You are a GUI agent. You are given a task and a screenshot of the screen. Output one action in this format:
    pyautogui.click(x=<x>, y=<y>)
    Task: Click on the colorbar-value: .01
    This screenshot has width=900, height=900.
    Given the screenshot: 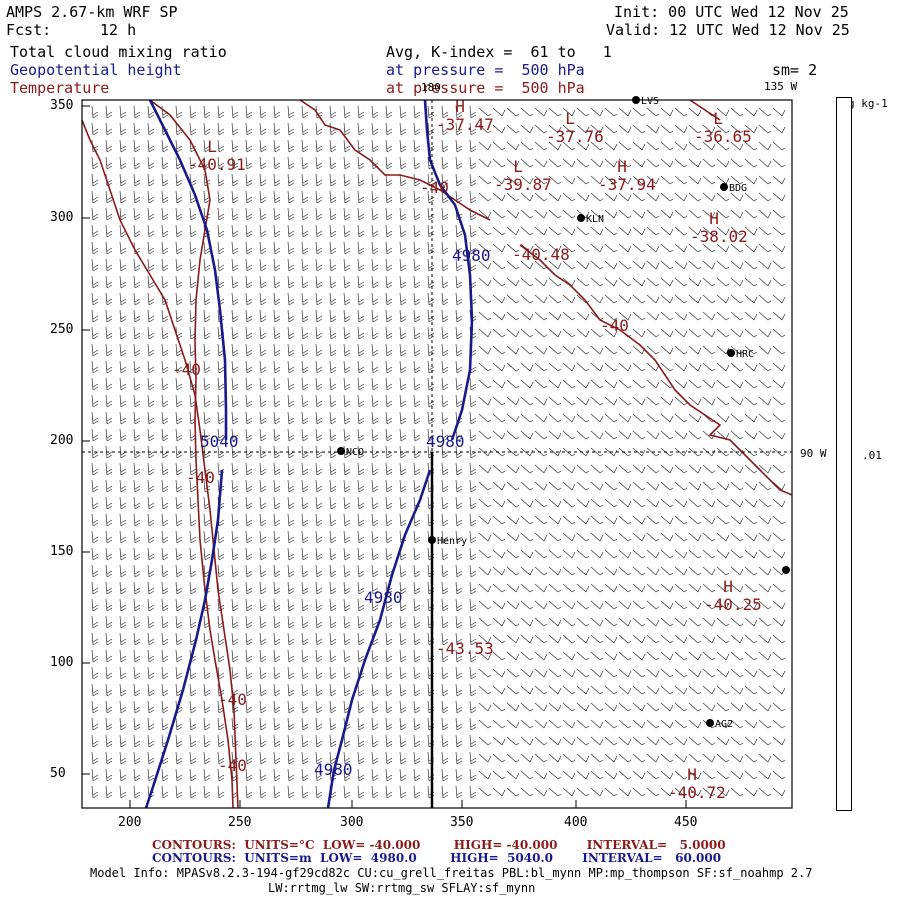 What is the action you would take?
    pyautogui.click(x=872, y=455)
    